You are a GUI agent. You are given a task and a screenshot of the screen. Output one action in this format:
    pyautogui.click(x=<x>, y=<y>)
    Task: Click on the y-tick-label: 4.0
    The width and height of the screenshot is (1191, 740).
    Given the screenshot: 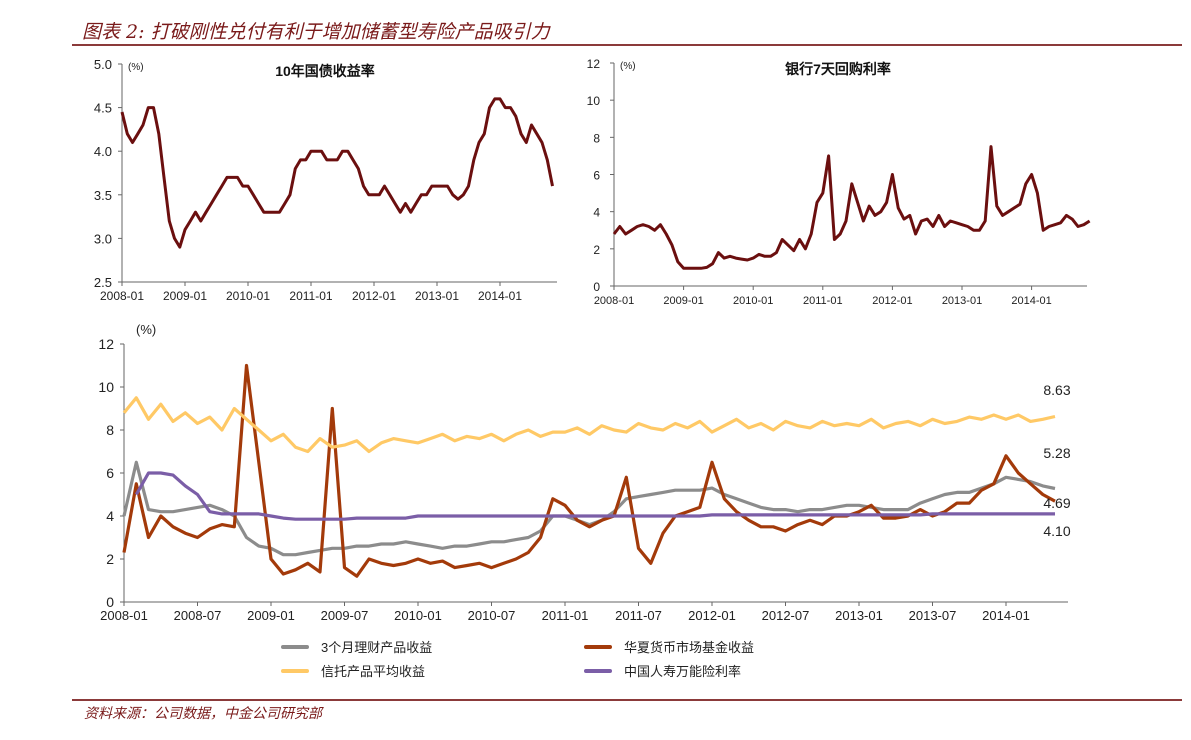 What is the action you would take?
    pyautogui.click(x=103, y=151)
    